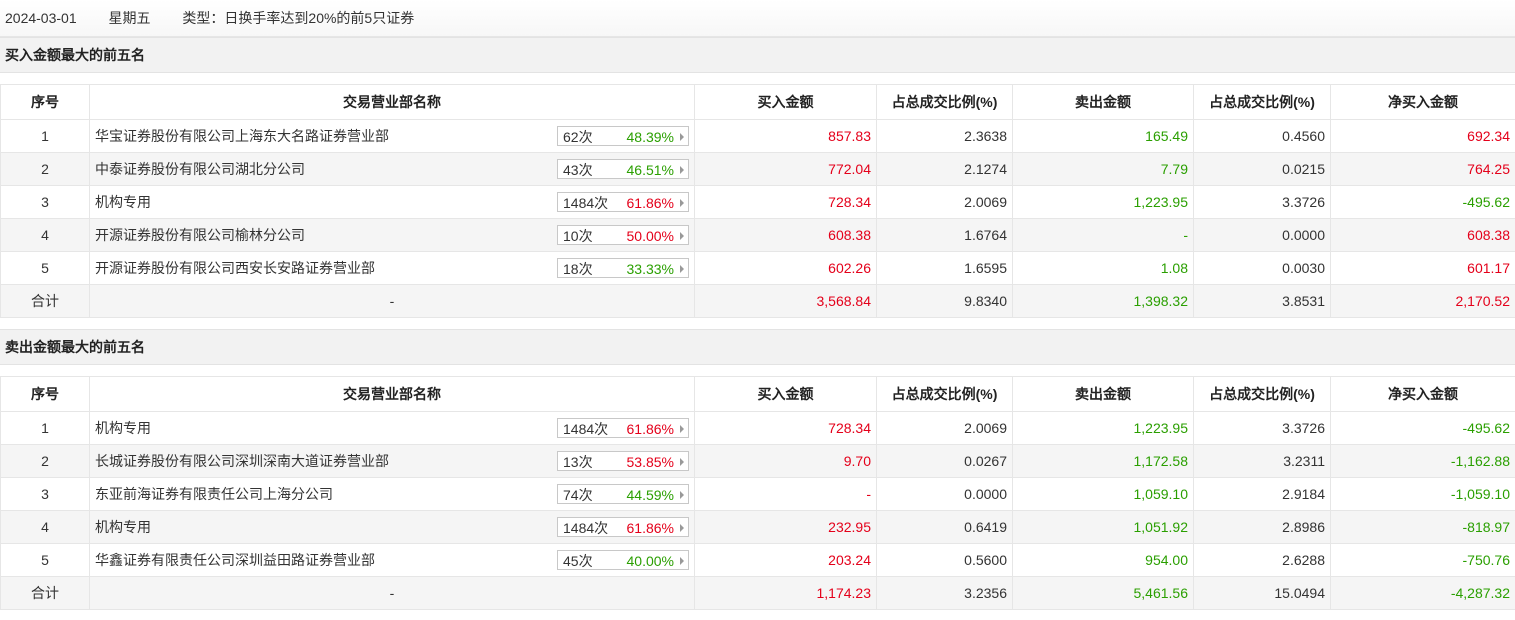 This screenshot has height=620, width=1515. I want to click on success-rate: 61.86%, so click(650, 429).